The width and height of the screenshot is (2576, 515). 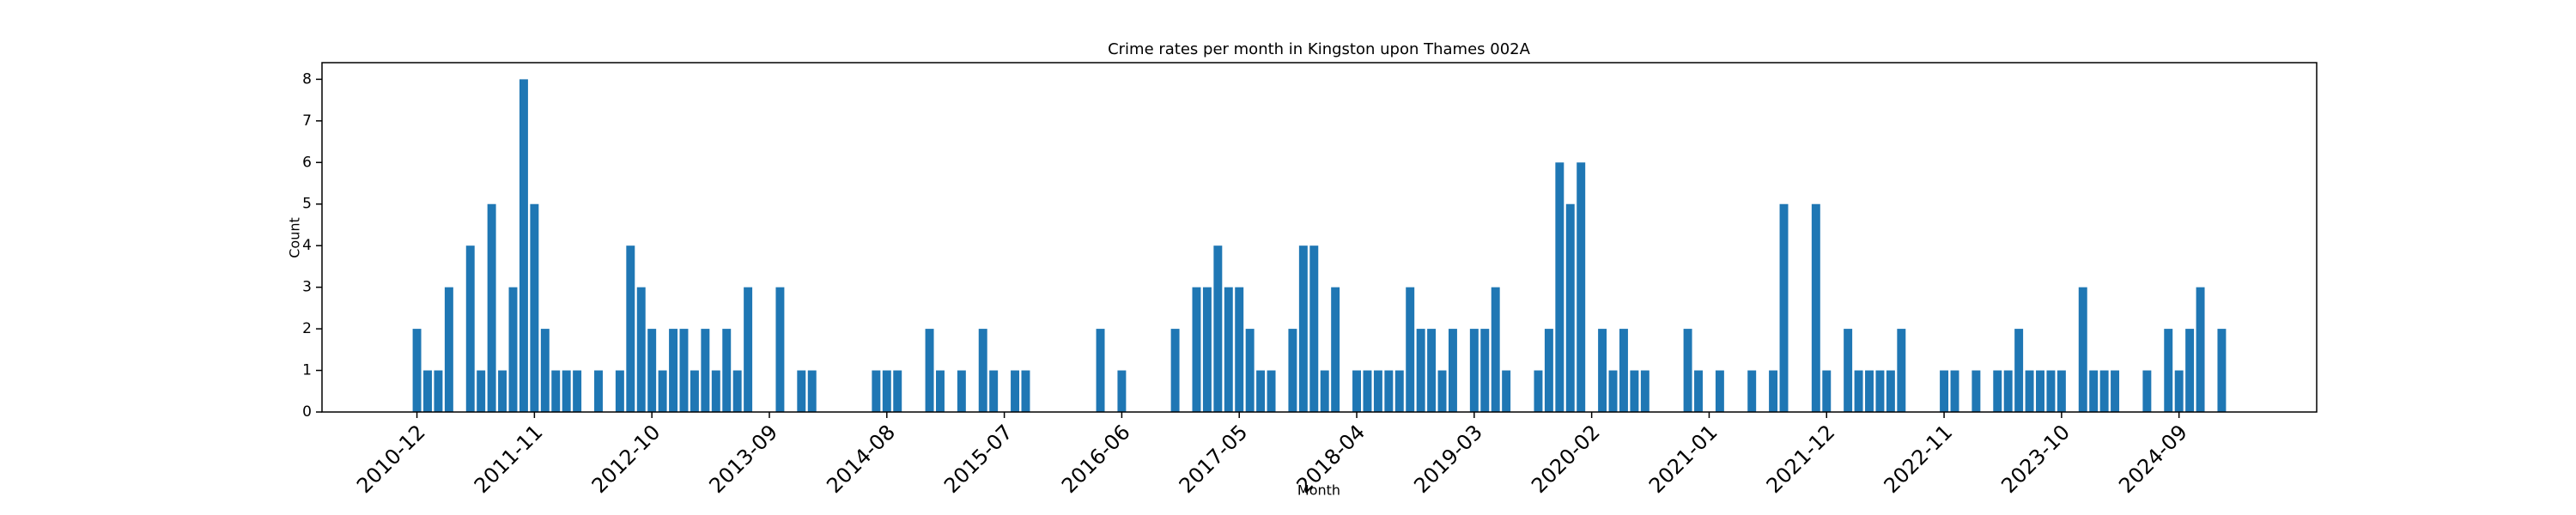 I want to click on x-tick-label: 2023-10, so click(x=2035, y=459).